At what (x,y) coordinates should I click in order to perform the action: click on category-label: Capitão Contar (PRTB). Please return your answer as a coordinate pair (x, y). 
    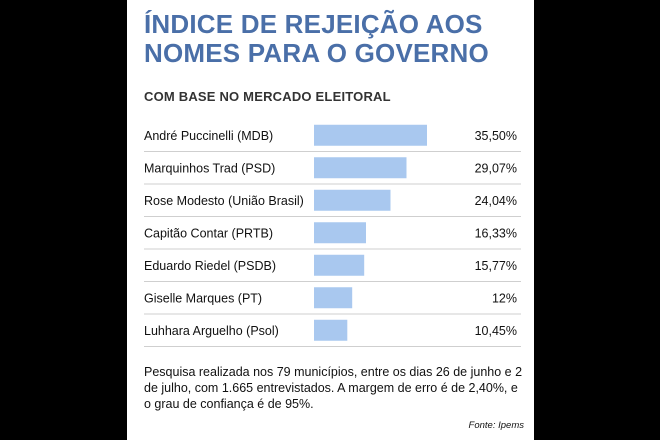
    Looking at the image, I should click on (208, 233).